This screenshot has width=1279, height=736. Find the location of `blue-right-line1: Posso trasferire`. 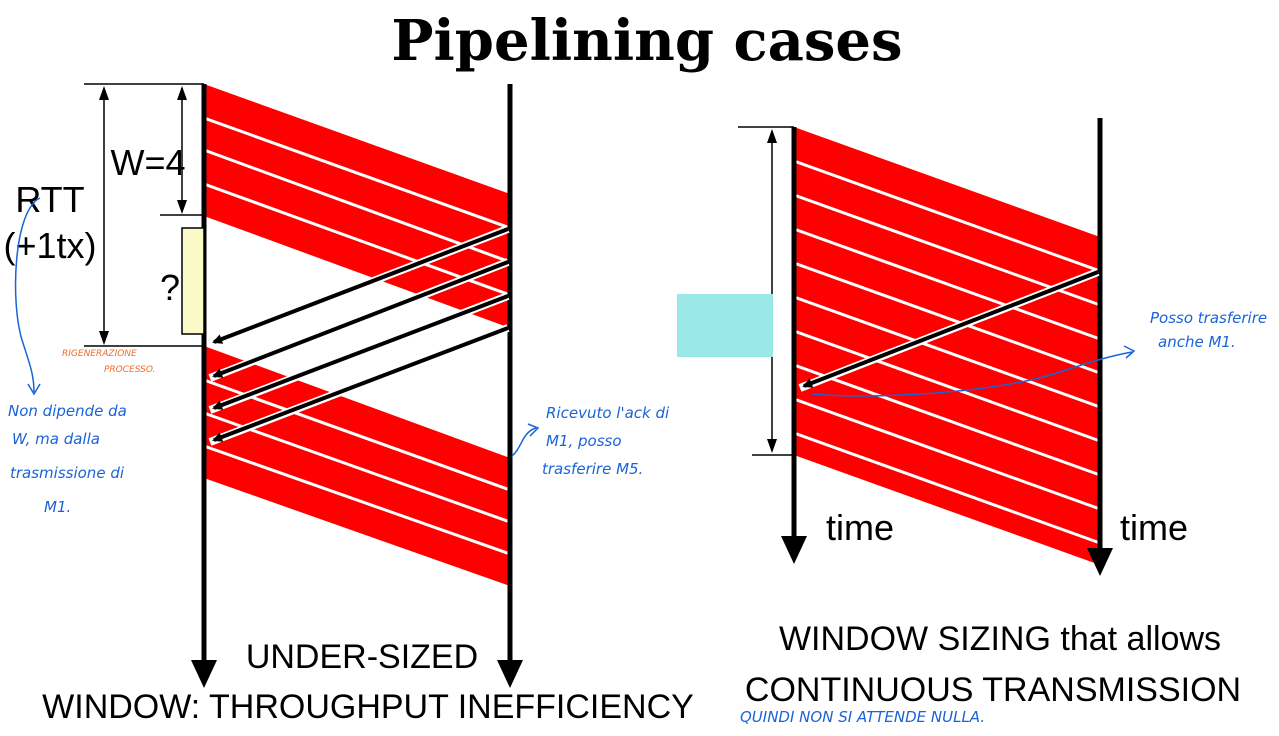

blue-right-line1: Posso trasferire is located at coordinates (1208, 318).